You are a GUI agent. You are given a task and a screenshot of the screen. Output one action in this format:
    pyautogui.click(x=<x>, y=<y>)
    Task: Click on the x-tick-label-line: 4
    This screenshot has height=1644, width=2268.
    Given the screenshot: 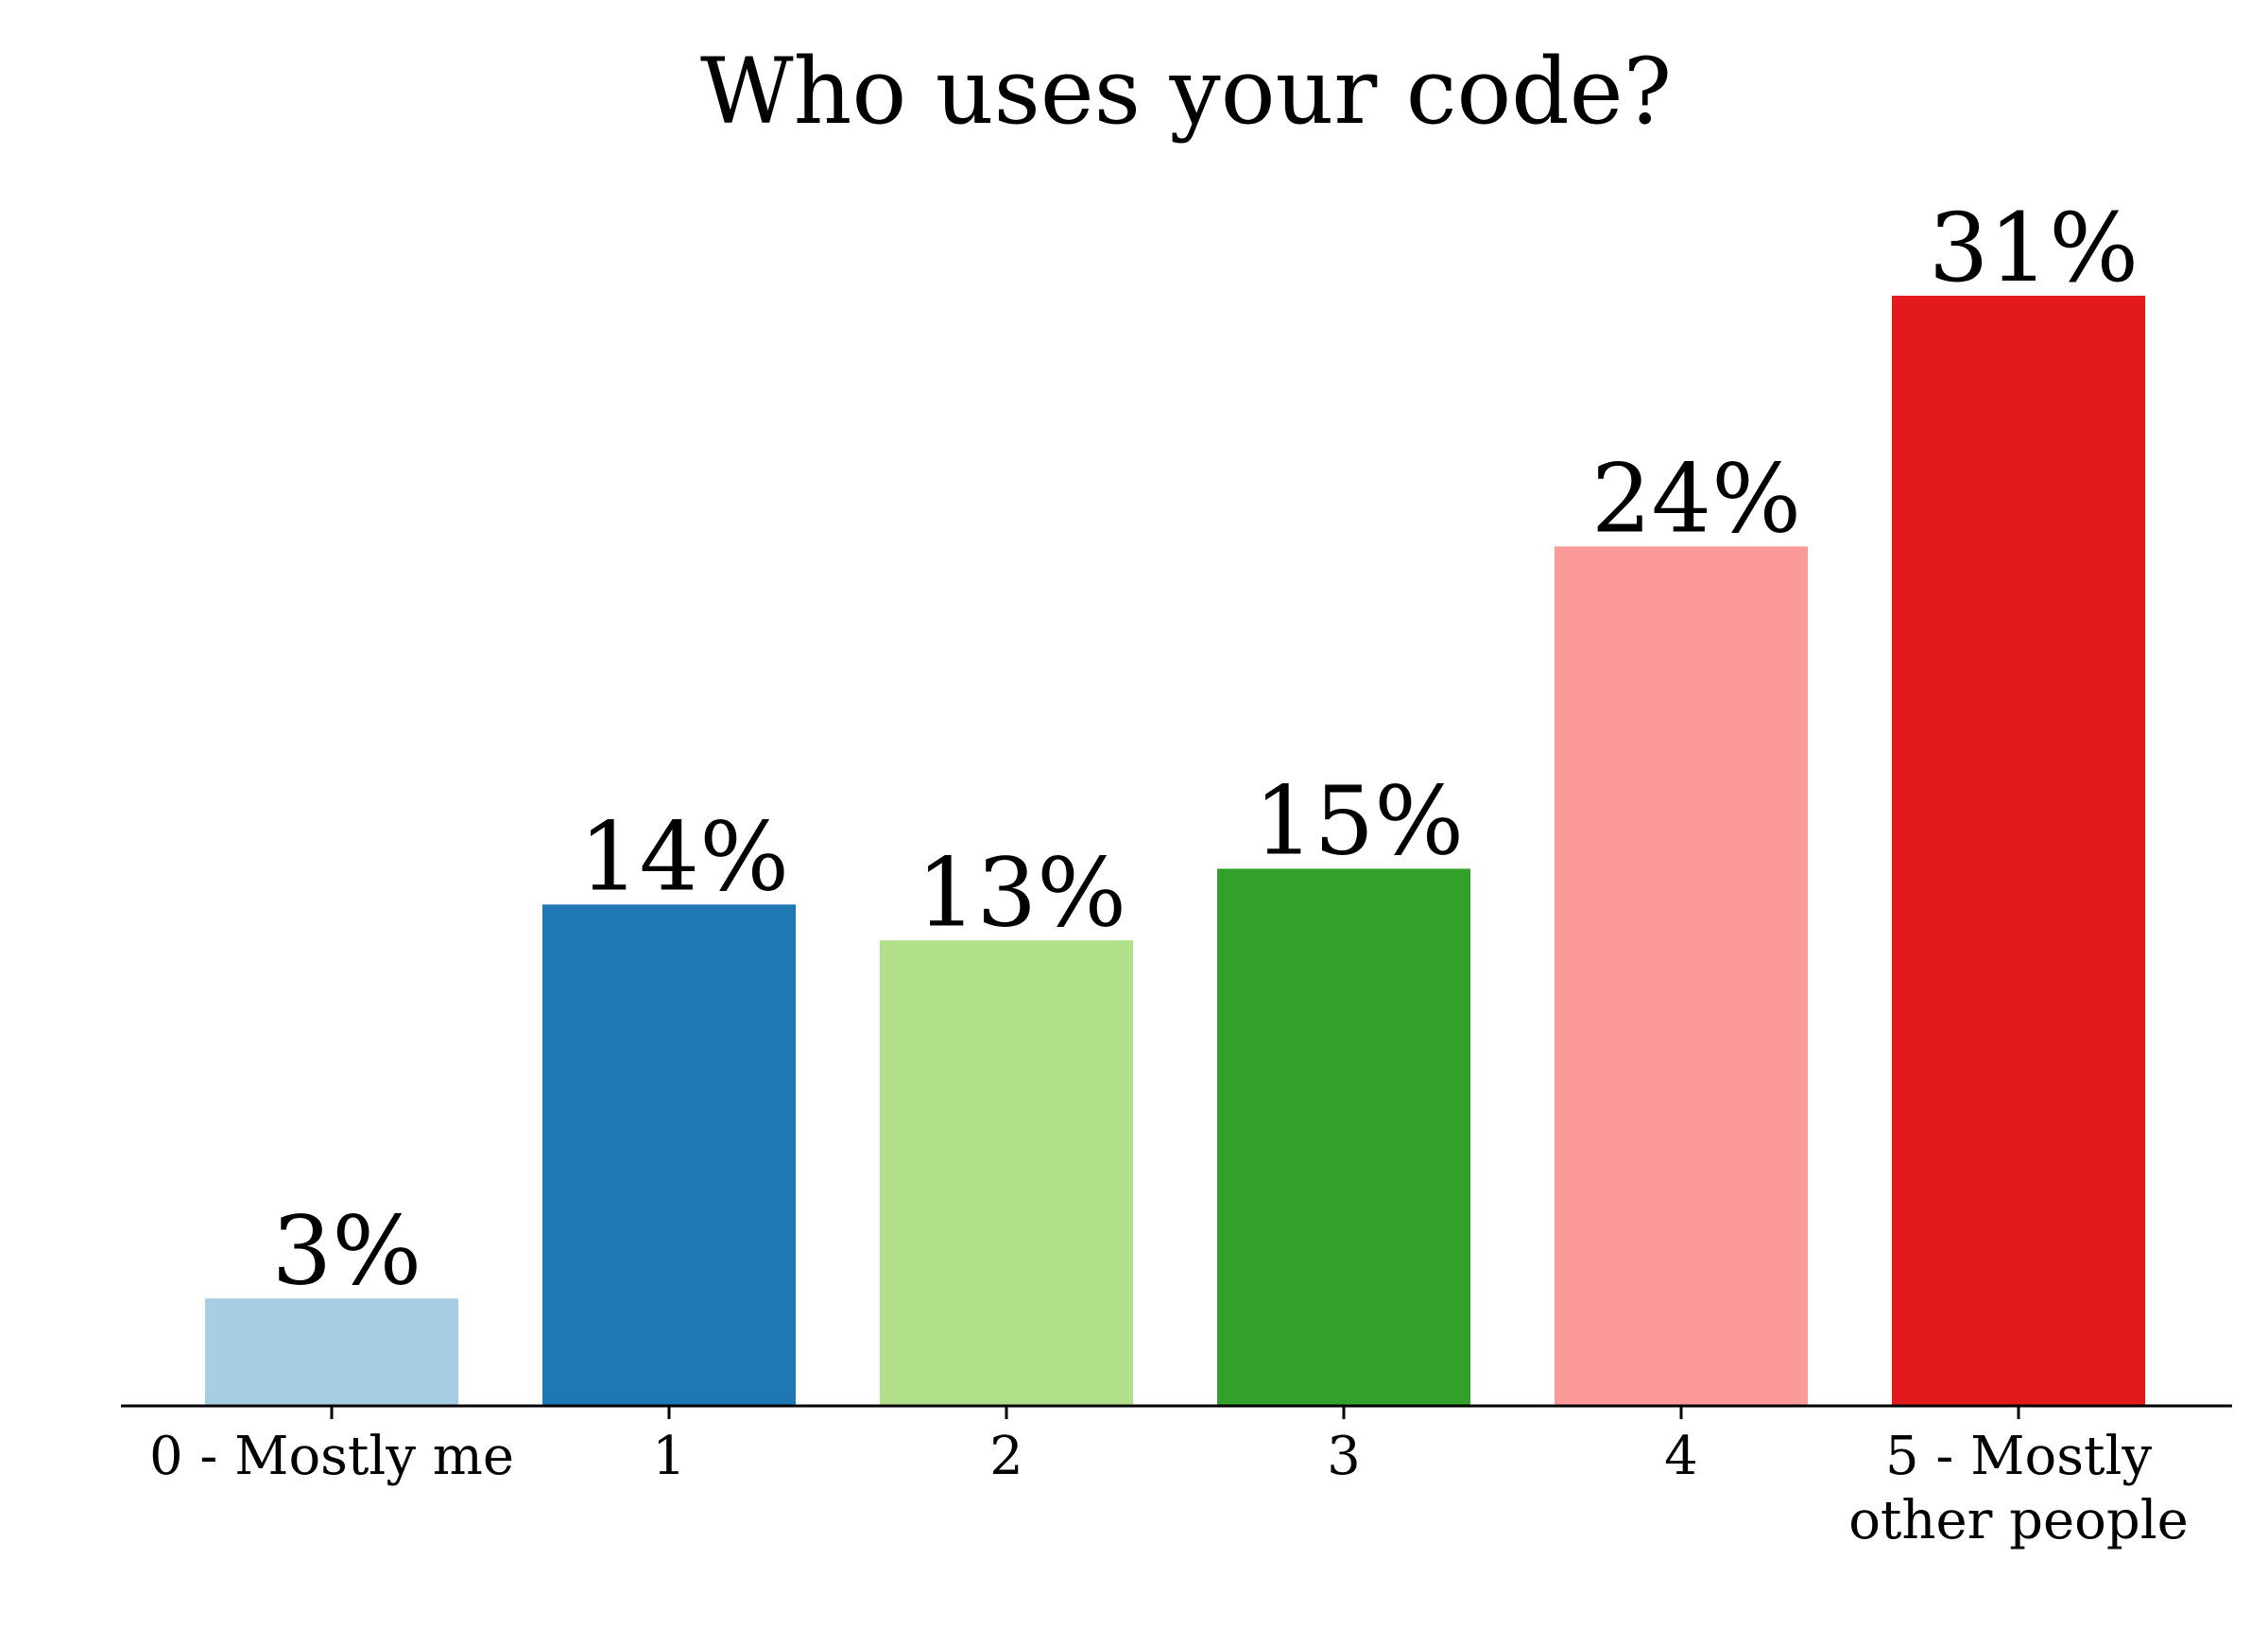 What is the action you would take?
    pyautogui.click(x=1681, y=1456)
    